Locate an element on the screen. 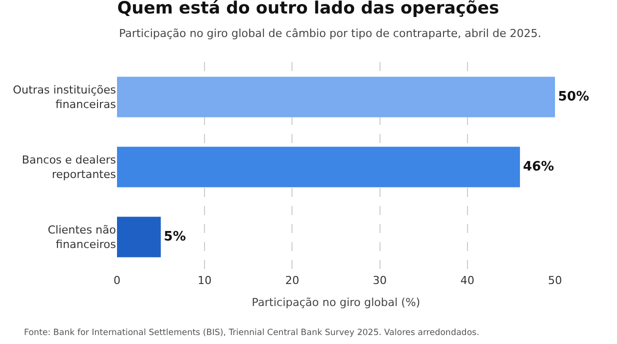  data-label: 46% is located at coordinates (538, 167).